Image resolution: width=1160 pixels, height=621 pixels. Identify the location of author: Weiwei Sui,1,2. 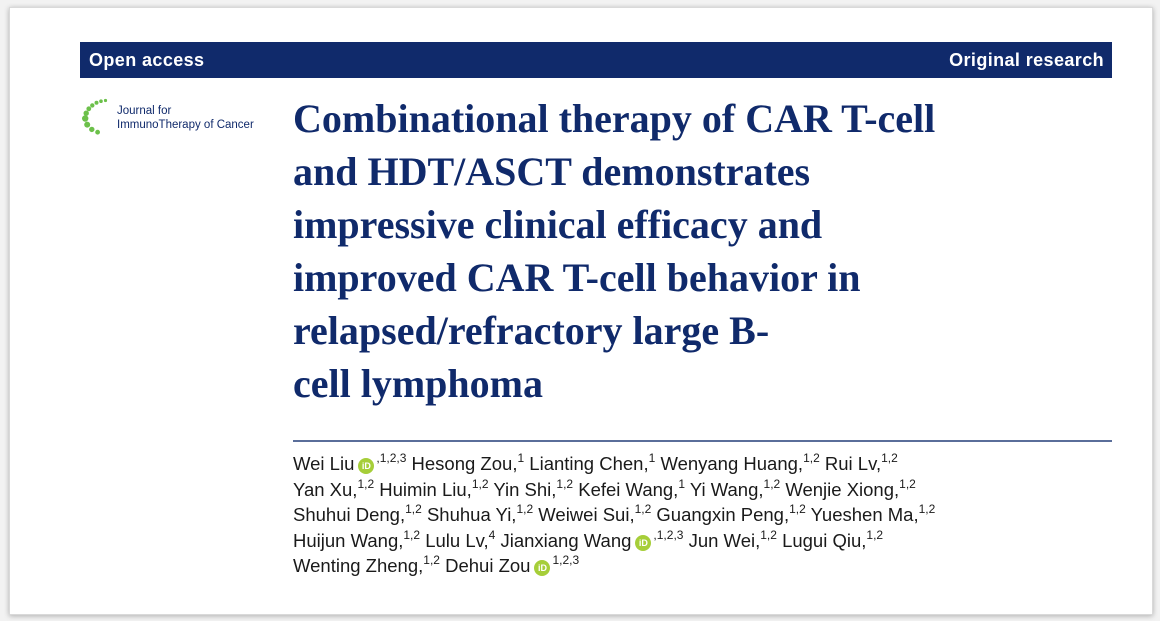
(597, 513).